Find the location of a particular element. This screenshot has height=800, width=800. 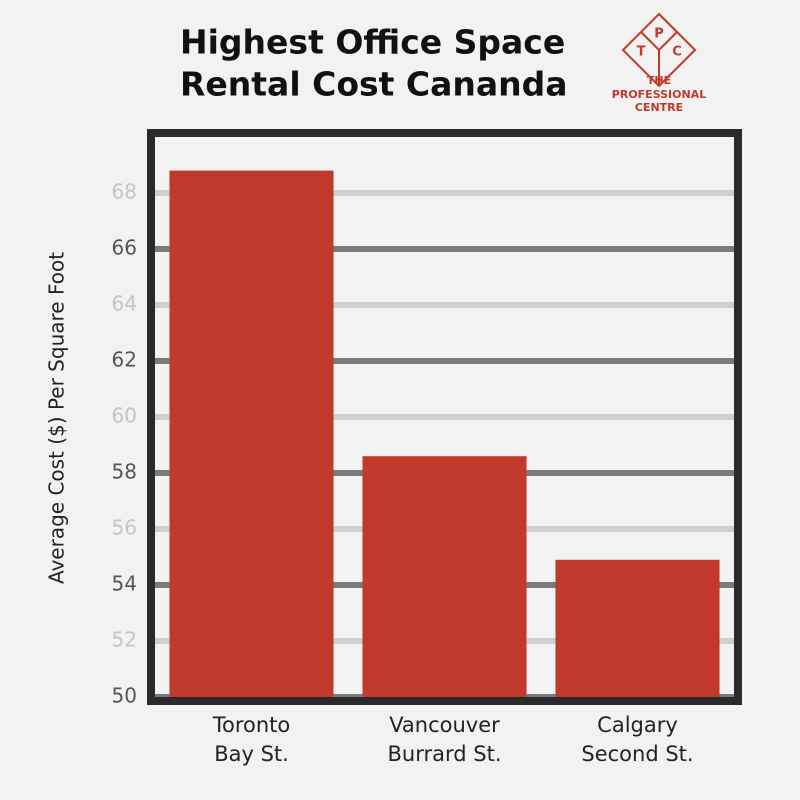

y-tick-label: 56 is located at coordinates (124, 528).